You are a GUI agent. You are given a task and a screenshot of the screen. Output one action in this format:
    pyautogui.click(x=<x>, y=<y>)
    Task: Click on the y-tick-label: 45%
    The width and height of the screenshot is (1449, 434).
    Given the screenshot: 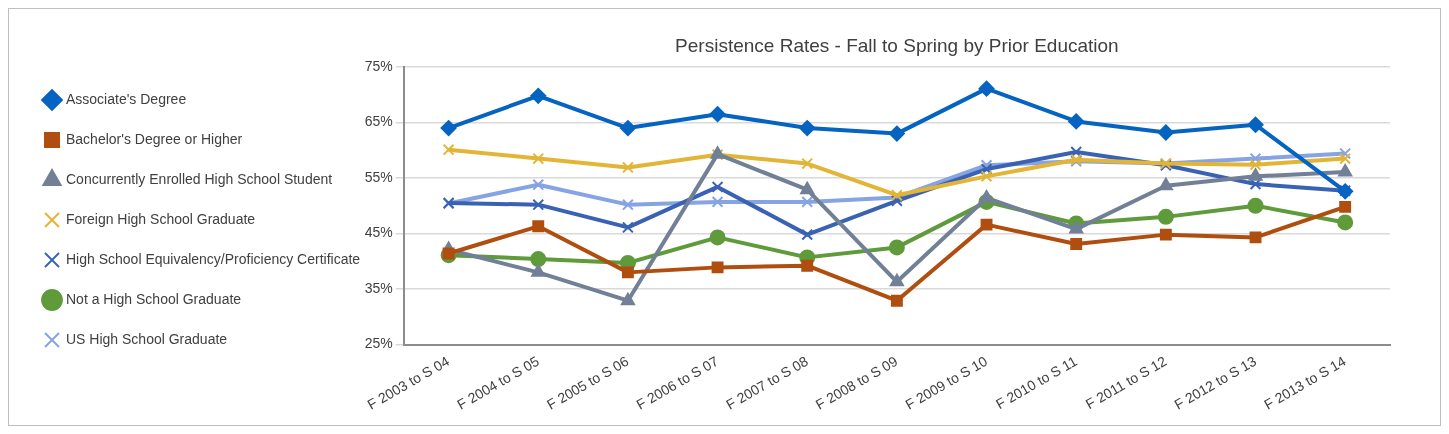 What is the action you would take?
    pyautogui.click(x=378, y=232)
    